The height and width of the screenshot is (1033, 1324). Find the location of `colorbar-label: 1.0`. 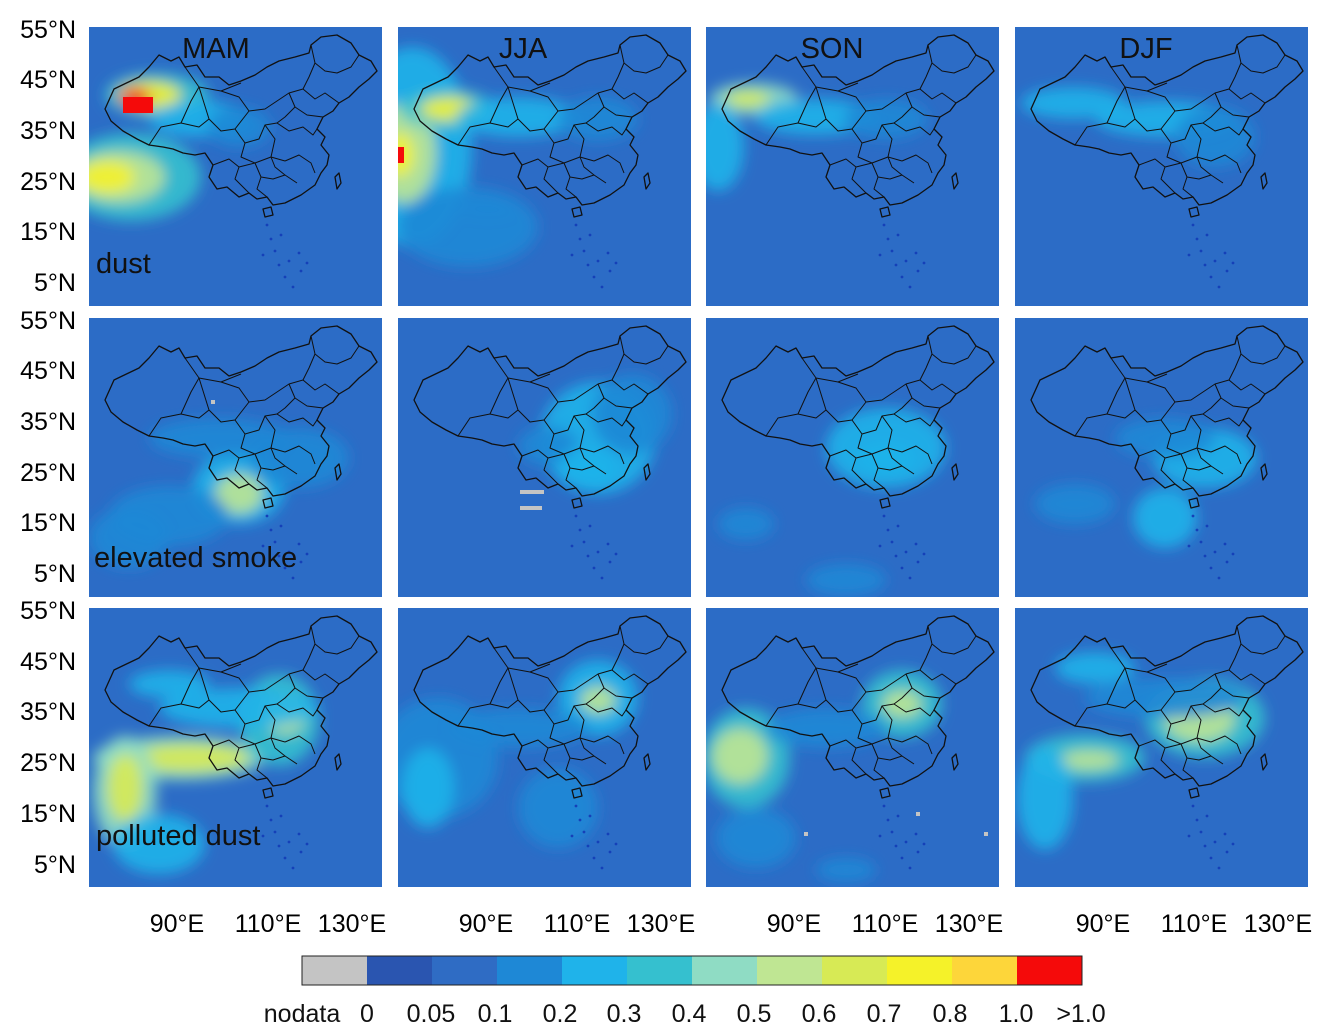

colorbar-label: 1.0 is located at coordinates (1016, 1014).